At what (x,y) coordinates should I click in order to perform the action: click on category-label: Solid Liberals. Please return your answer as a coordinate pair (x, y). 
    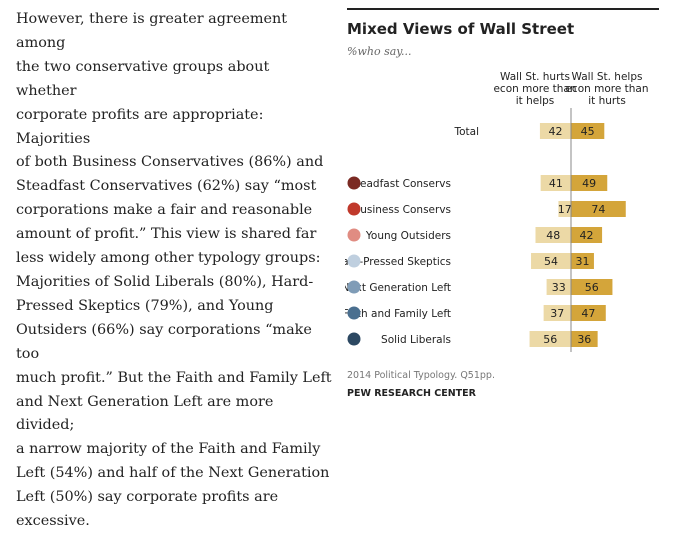
    Looking at the image, I should click on (416, 340).